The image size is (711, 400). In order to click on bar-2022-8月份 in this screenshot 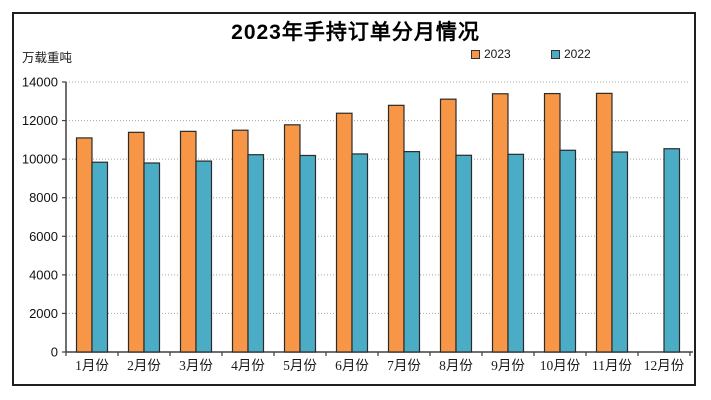, I will do `click(464, 253)`.